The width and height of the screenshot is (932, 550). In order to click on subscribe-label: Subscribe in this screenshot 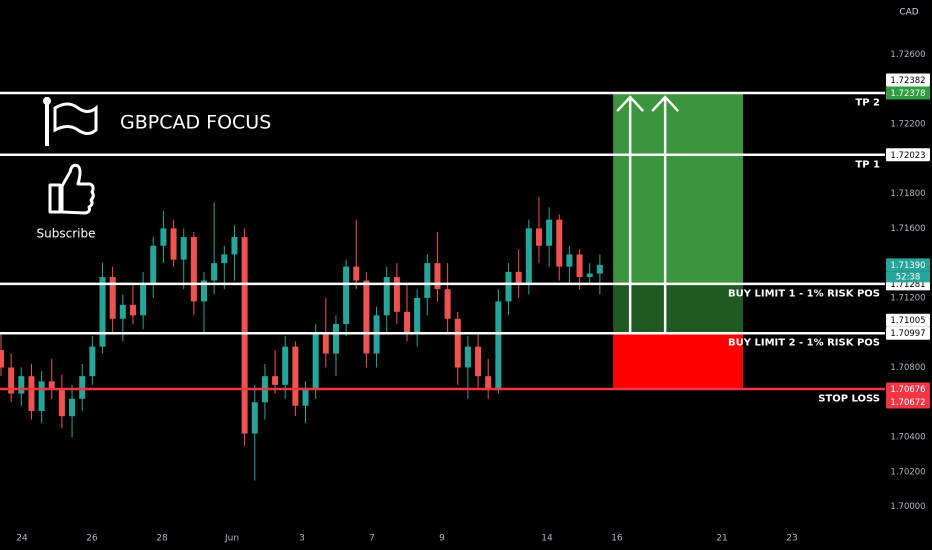, I will do `click(66, 234)`.